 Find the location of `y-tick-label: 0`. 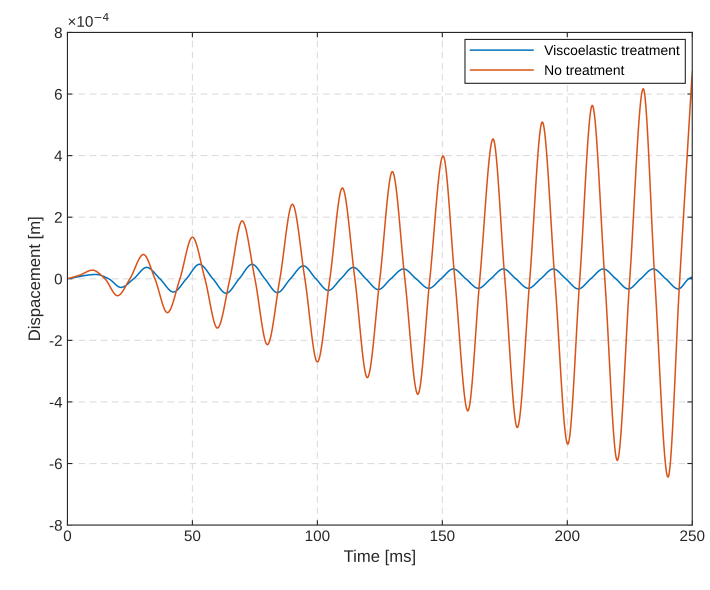

y-tick-label: 0 is located at coordinates (58, 279).